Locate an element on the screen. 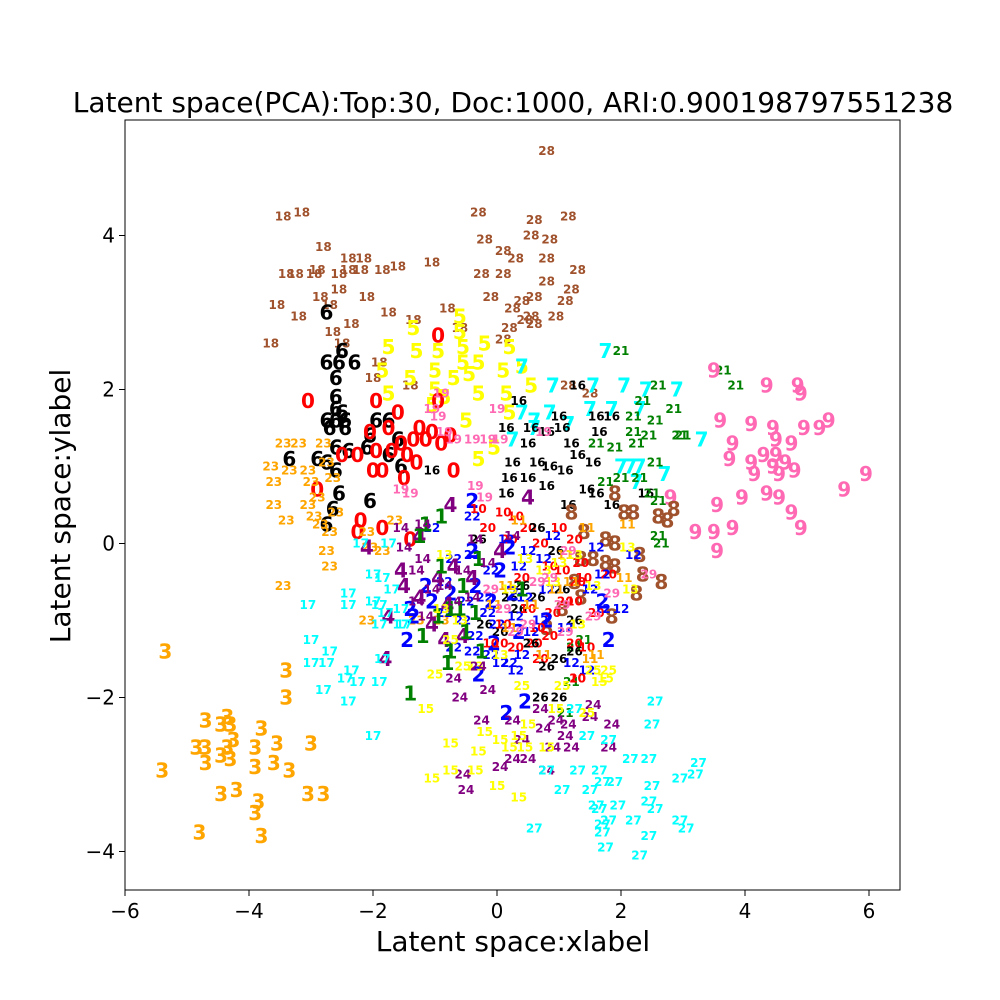  y-tick-label: 0 is located at coordinates (108, 544).